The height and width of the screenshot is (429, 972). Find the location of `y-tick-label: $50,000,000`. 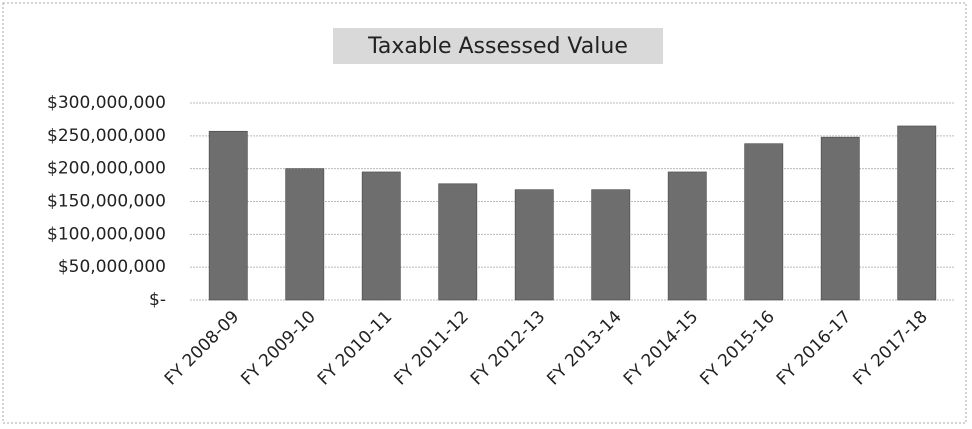

y-tick-label: $50,000,000 is located at coordinates (112, 267).